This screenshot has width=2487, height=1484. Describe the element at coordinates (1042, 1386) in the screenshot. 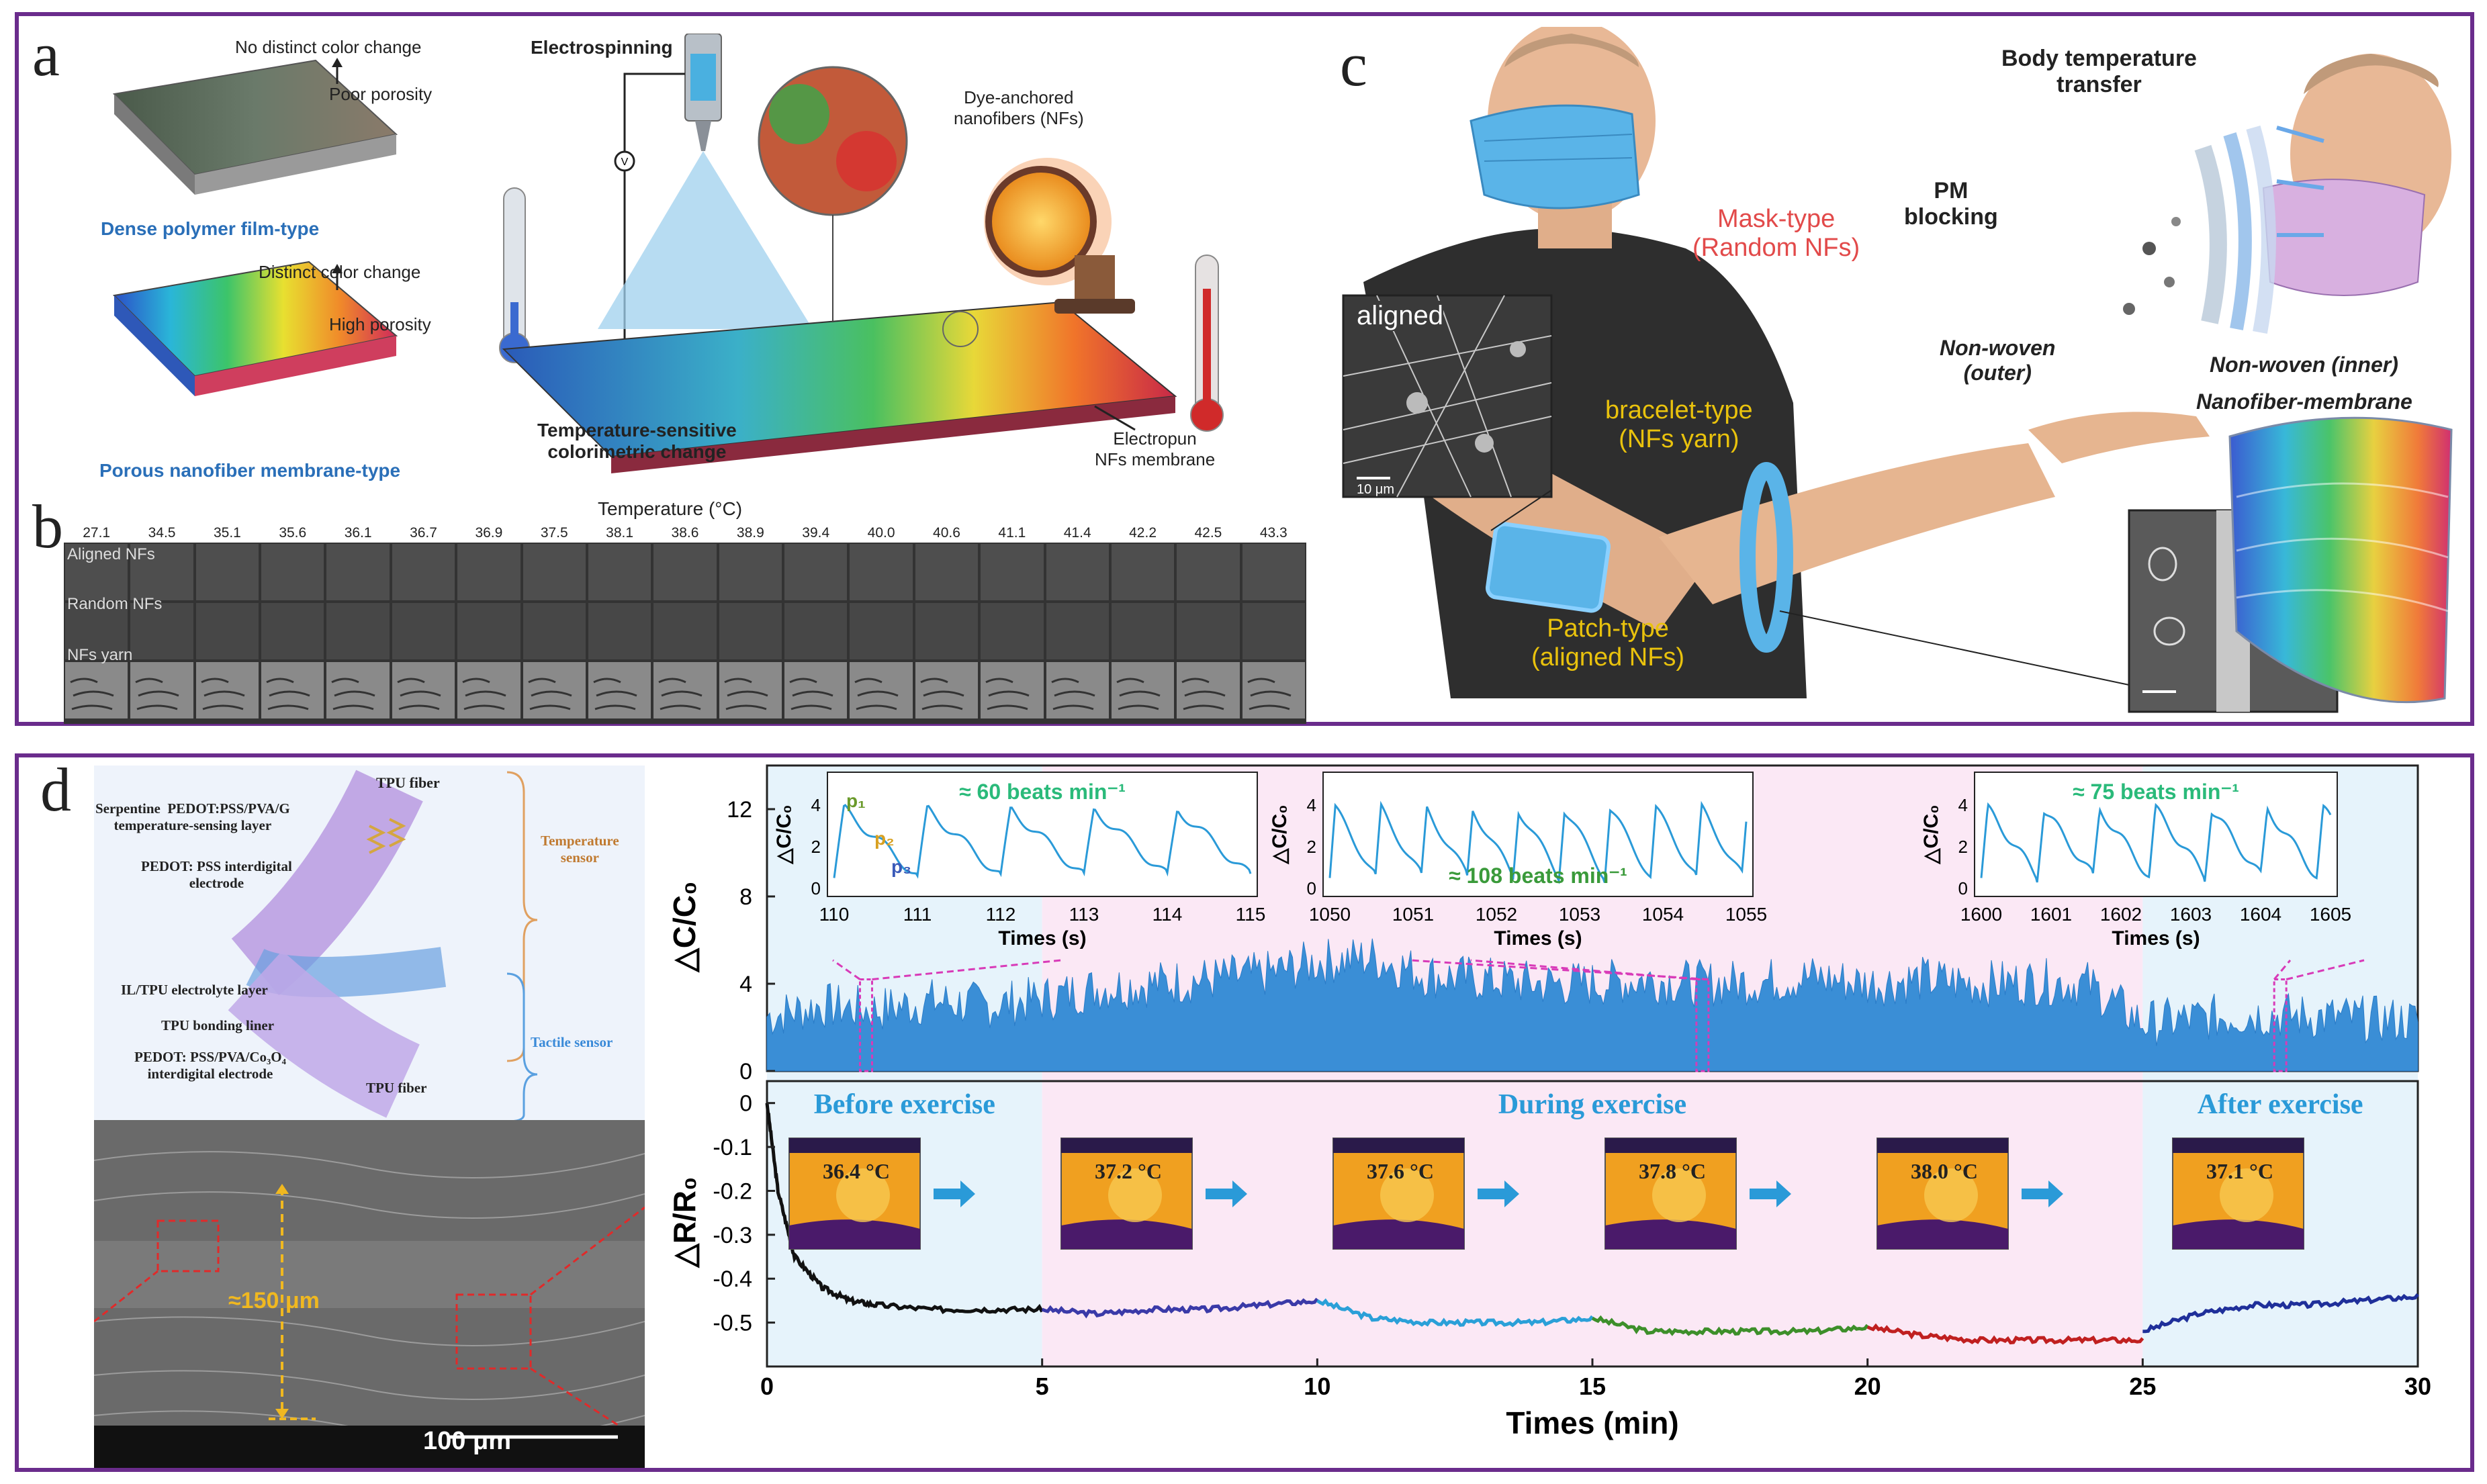

I see `bottom-xtick-label: 5` at that location.